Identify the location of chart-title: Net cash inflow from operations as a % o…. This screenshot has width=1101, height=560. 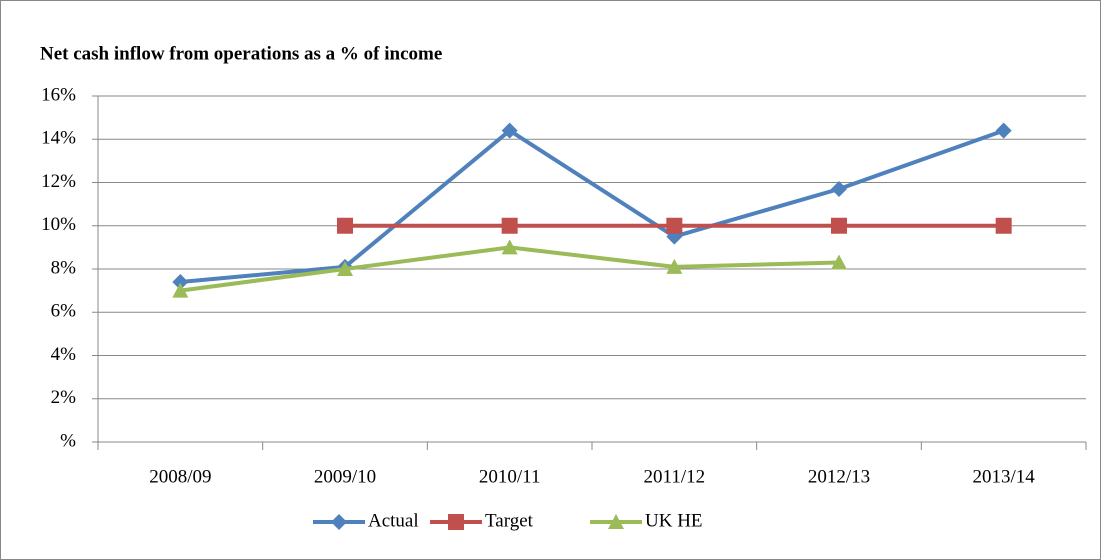
(241, 53).